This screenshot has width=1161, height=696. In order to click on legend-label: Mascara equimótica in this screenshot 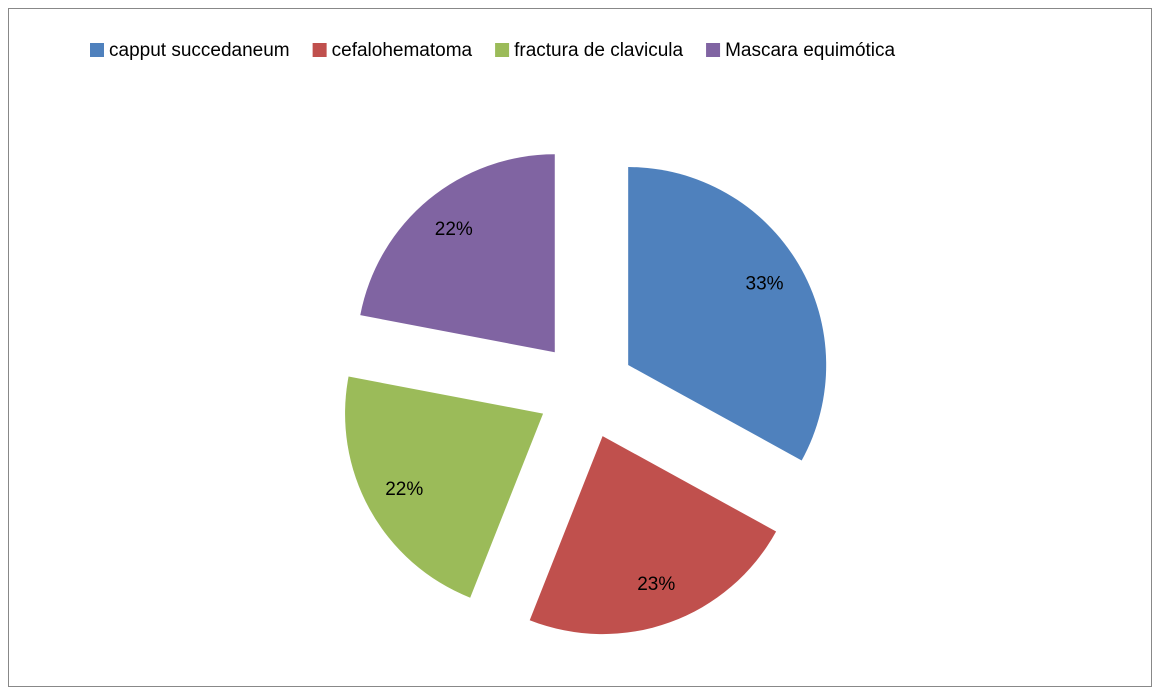, I will do `click(810, 50)`.